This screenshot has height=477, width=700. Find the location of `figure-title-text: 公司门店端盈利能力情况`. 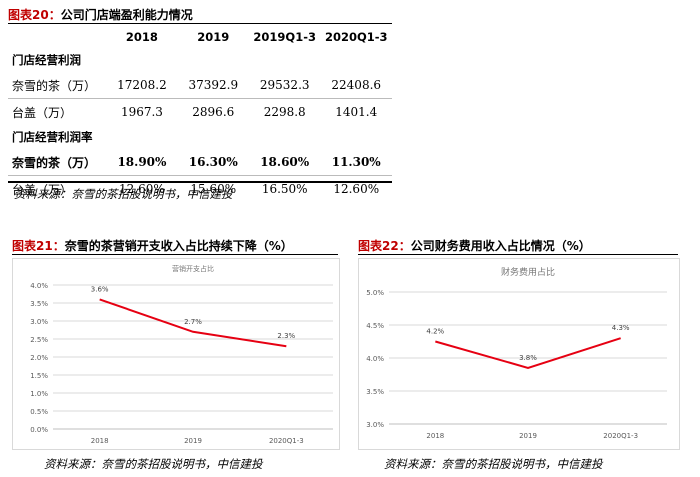

figure-title-text: 公司门店端盈利能力情况 is located at coordinates (126, 15).